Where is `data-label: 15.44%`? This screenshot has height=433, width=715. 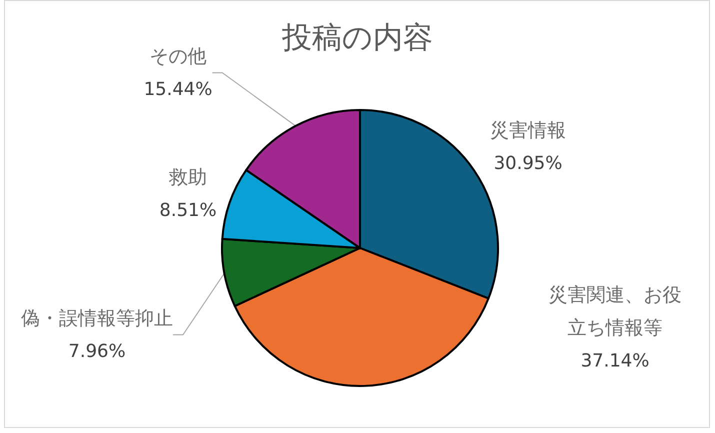
data-label: 15.44% is located at coordinates (178, 89).